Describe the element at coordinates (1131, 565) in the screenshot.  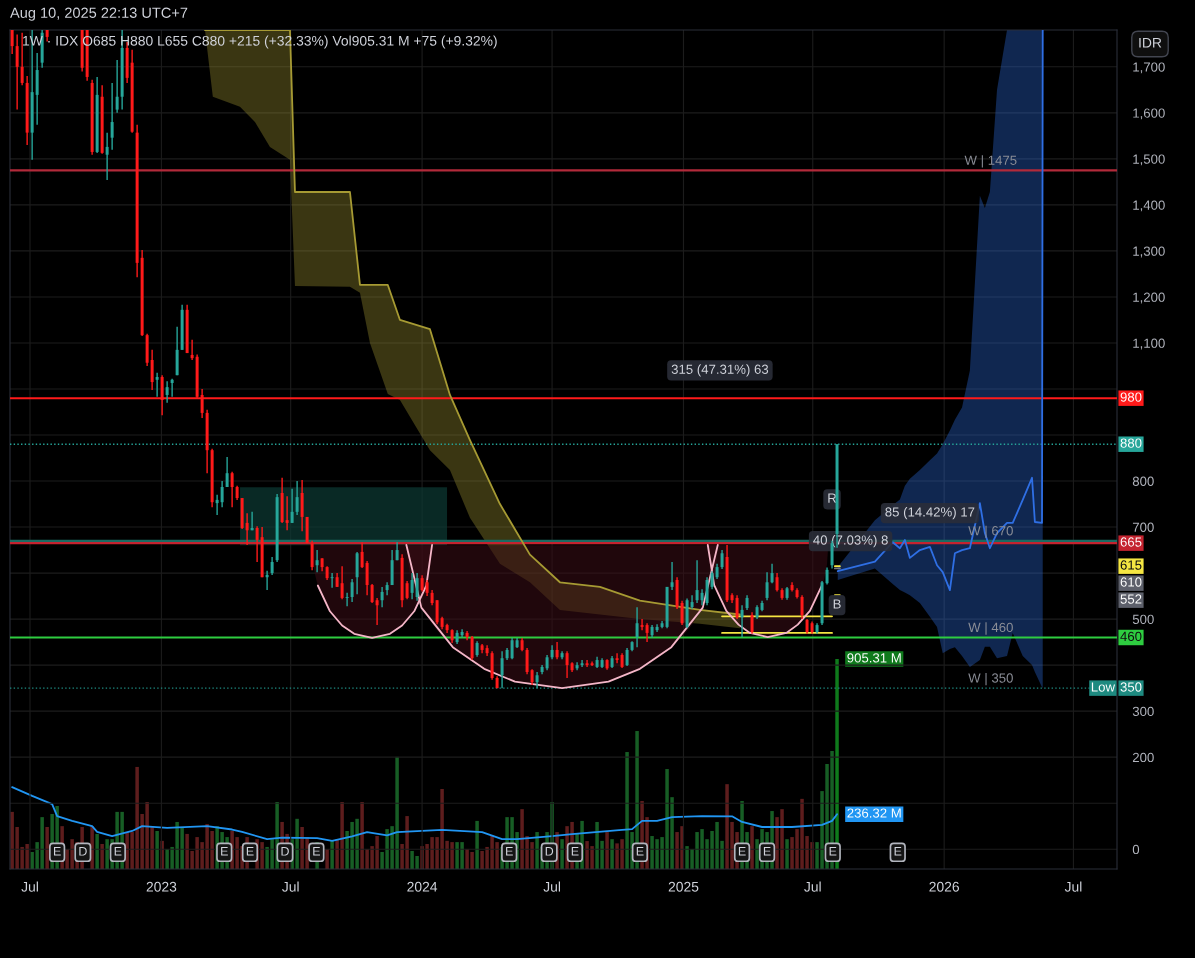
I see `annotation: 615` at that location.